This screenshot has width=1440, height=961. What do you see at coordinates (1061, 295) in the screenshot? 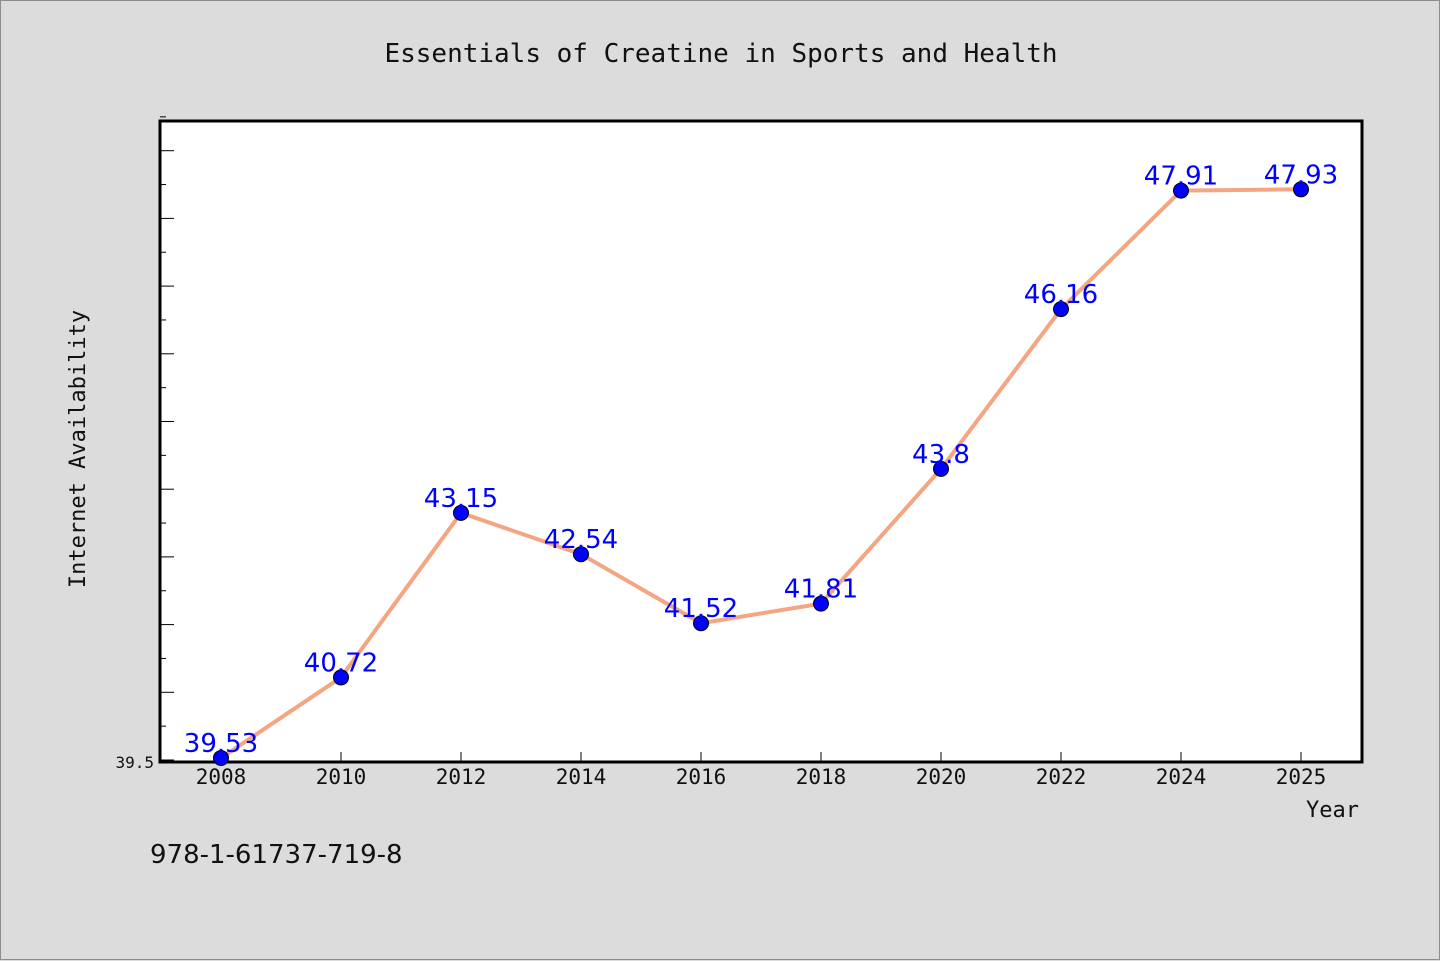
I see `data-label-2022: 46.16` at bounding box center [1061, 295].